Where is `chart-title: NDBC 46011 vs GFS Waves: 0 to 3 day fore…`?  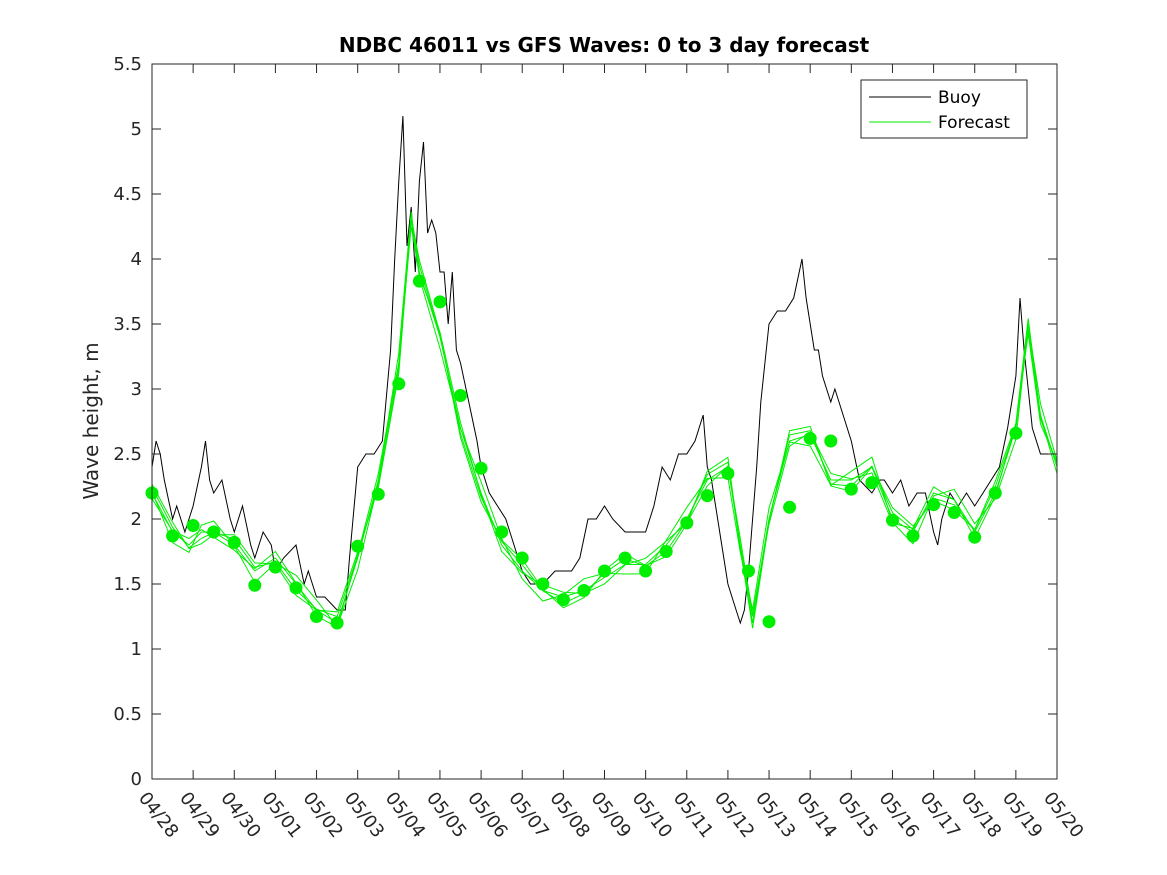
chart-title: NDBC 46011 vs GFS Waves: 0 to 3 day fore… is located at coordinates (604, 45).